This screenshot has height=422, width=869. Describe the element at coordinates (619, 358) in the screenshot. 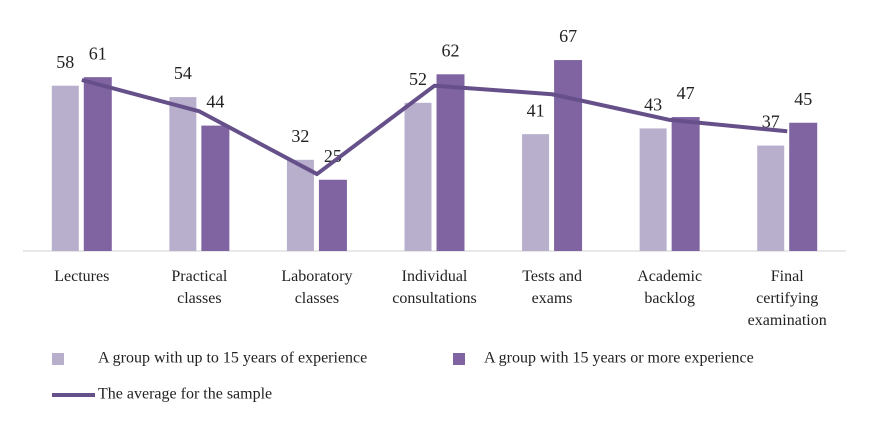

I see `legend-label: A group with 15 years or more experience` at that location.